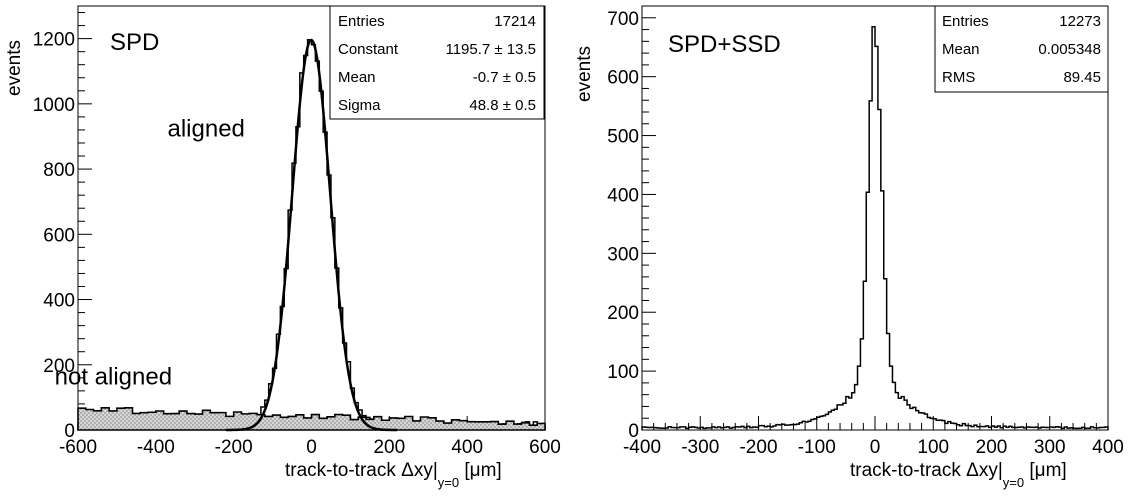 This screenshot has height=497, width=1136. I want to click on panel-label: SPD, so click(134, 42).